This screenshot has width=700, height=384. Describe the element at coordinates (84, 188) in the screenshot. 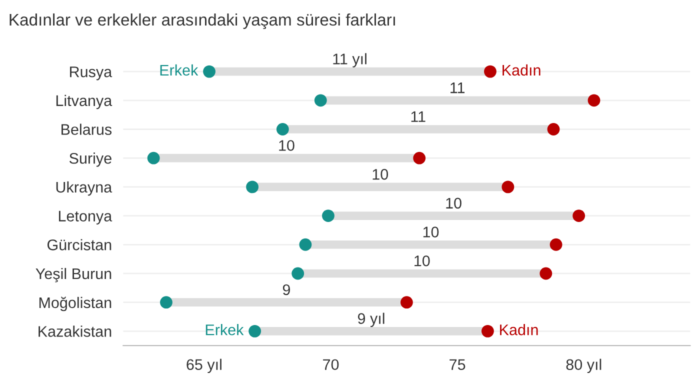

I see `y-tick-label: Ukrayna` at that location.